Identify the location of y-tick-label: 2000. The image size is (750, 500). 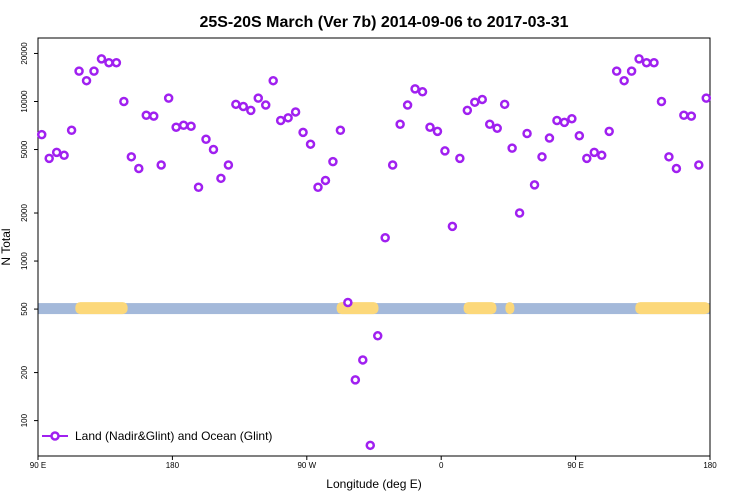
(24, 213).